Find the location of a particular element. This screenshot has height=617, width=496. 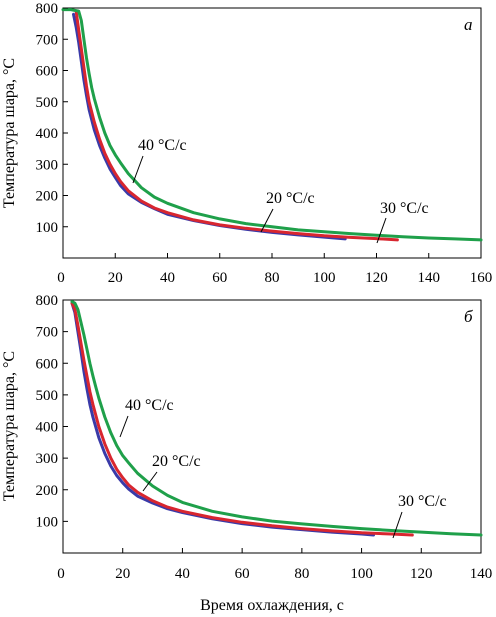

x-axis-label: Время охлаждения, с is located at coordinates (272, 605).